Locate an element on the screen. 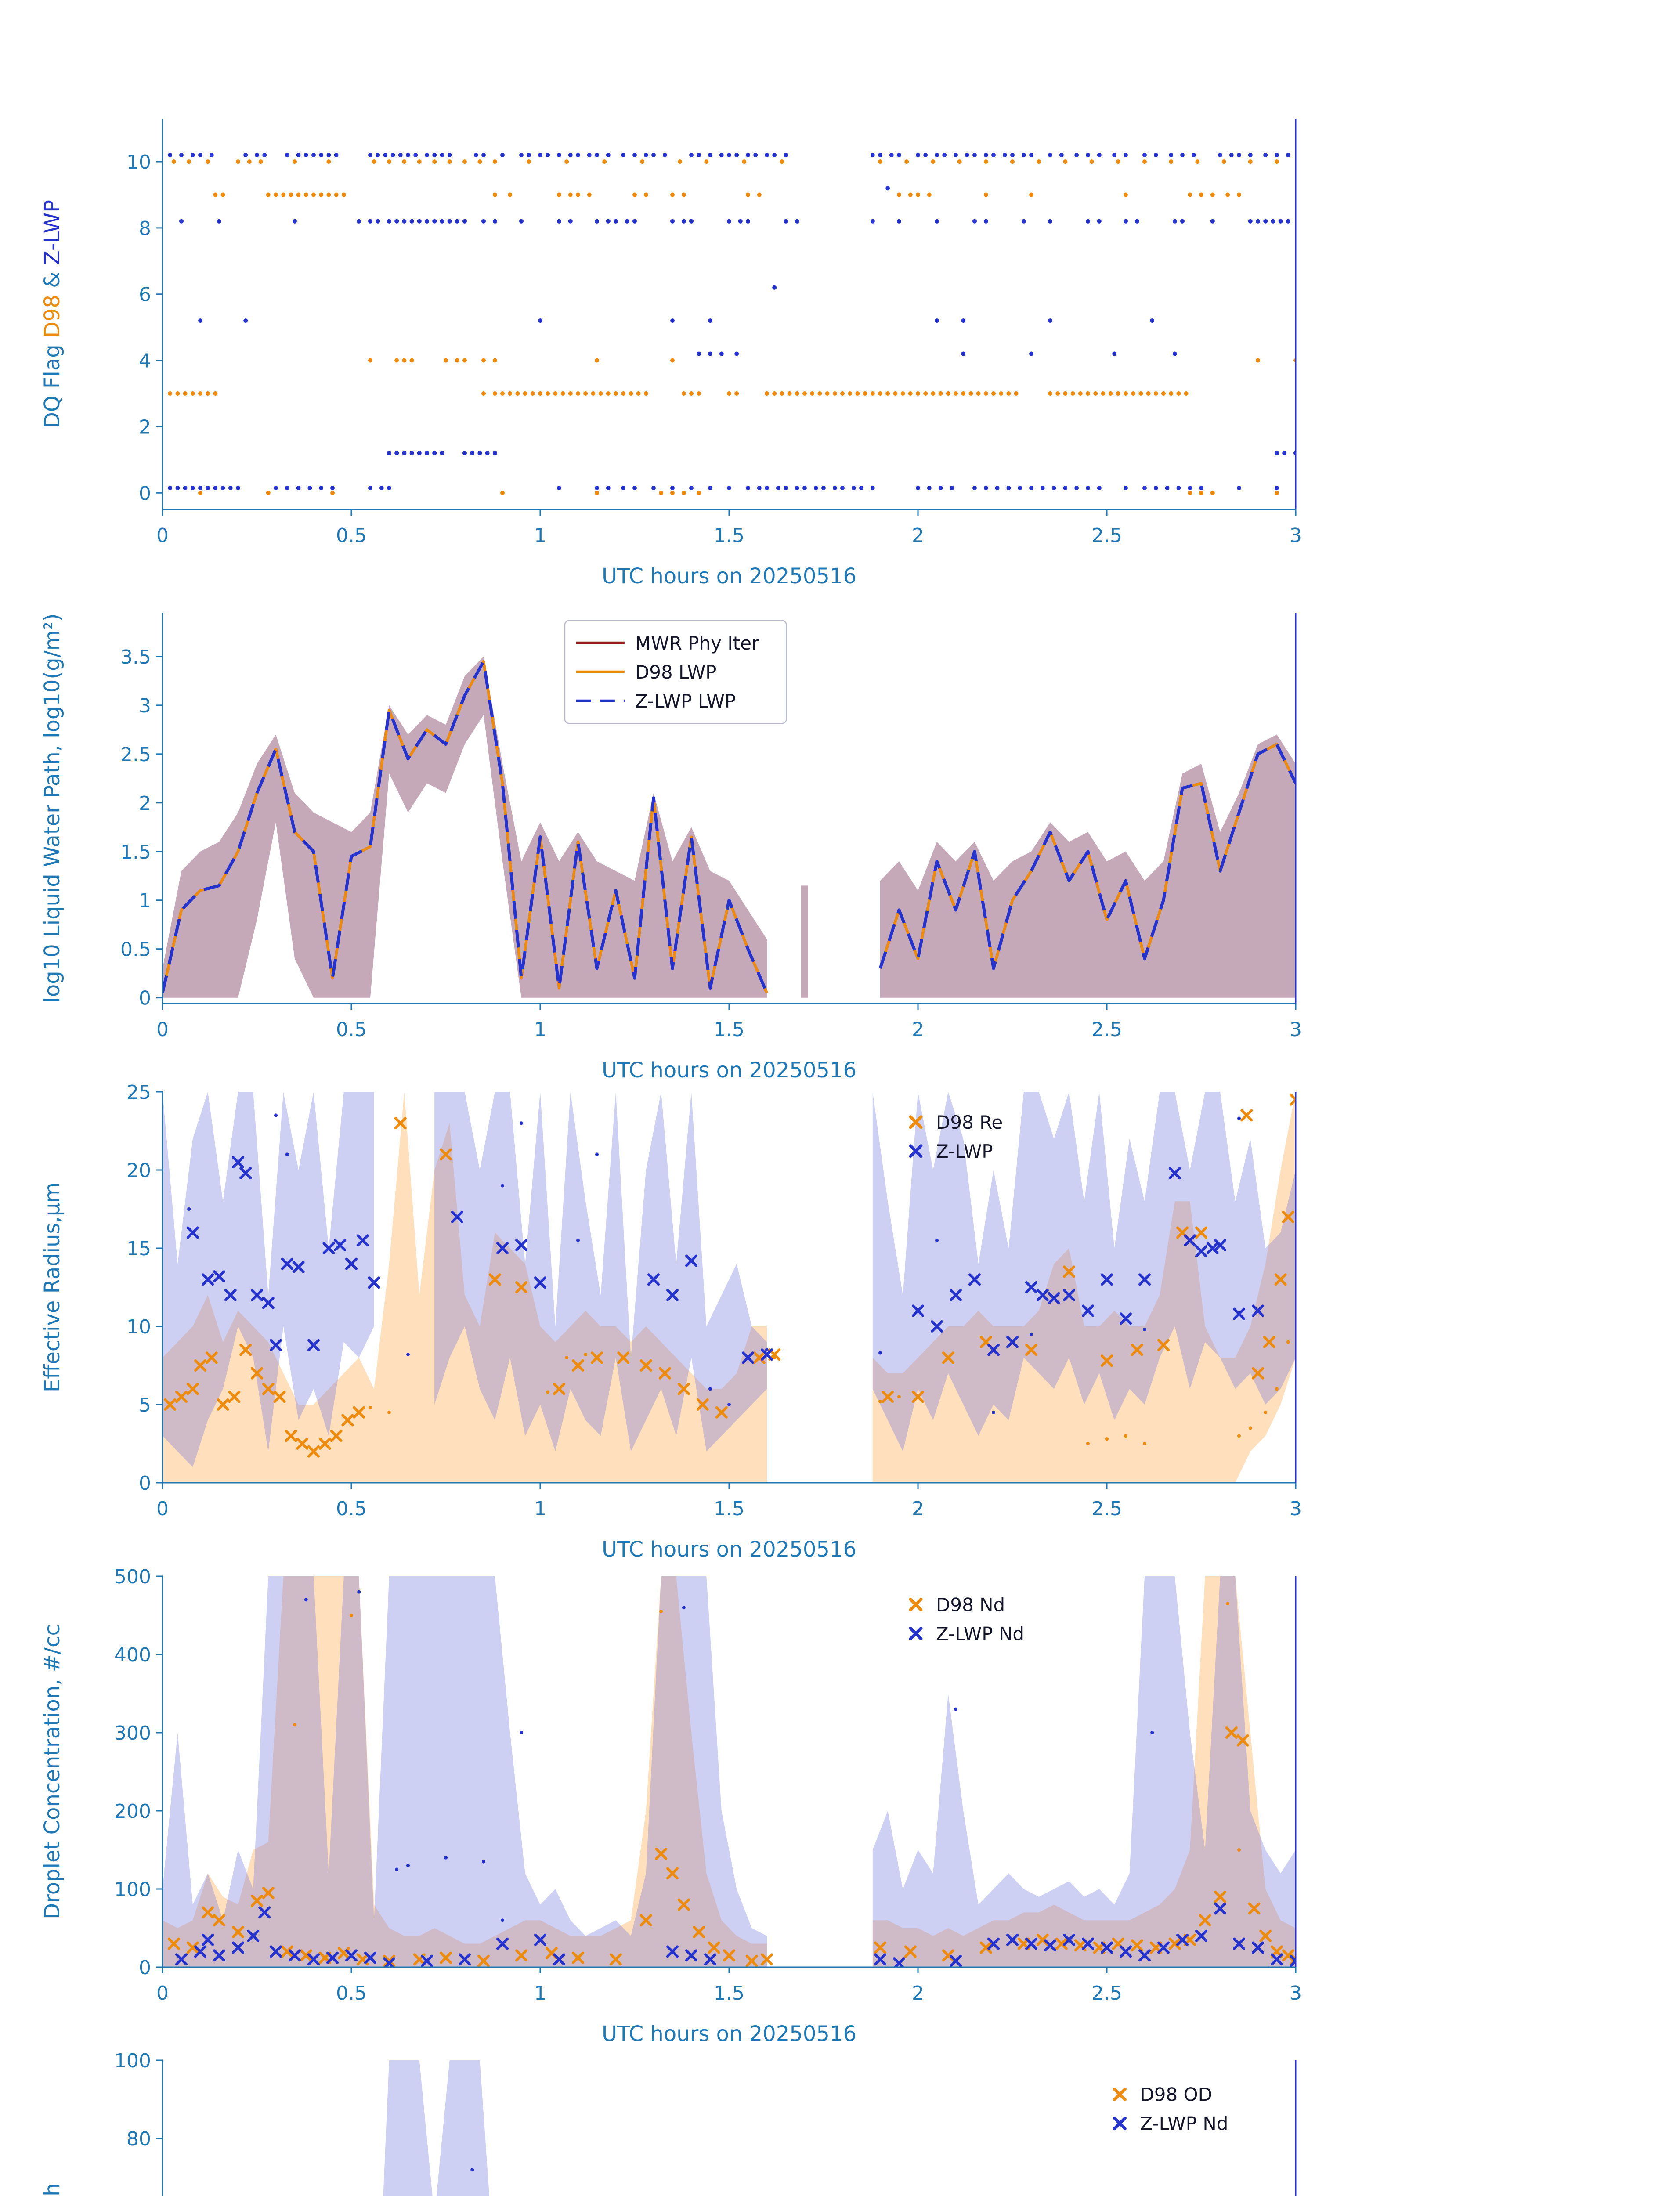  legend-marker-z-lwp is located at coordinates (916, 1151).